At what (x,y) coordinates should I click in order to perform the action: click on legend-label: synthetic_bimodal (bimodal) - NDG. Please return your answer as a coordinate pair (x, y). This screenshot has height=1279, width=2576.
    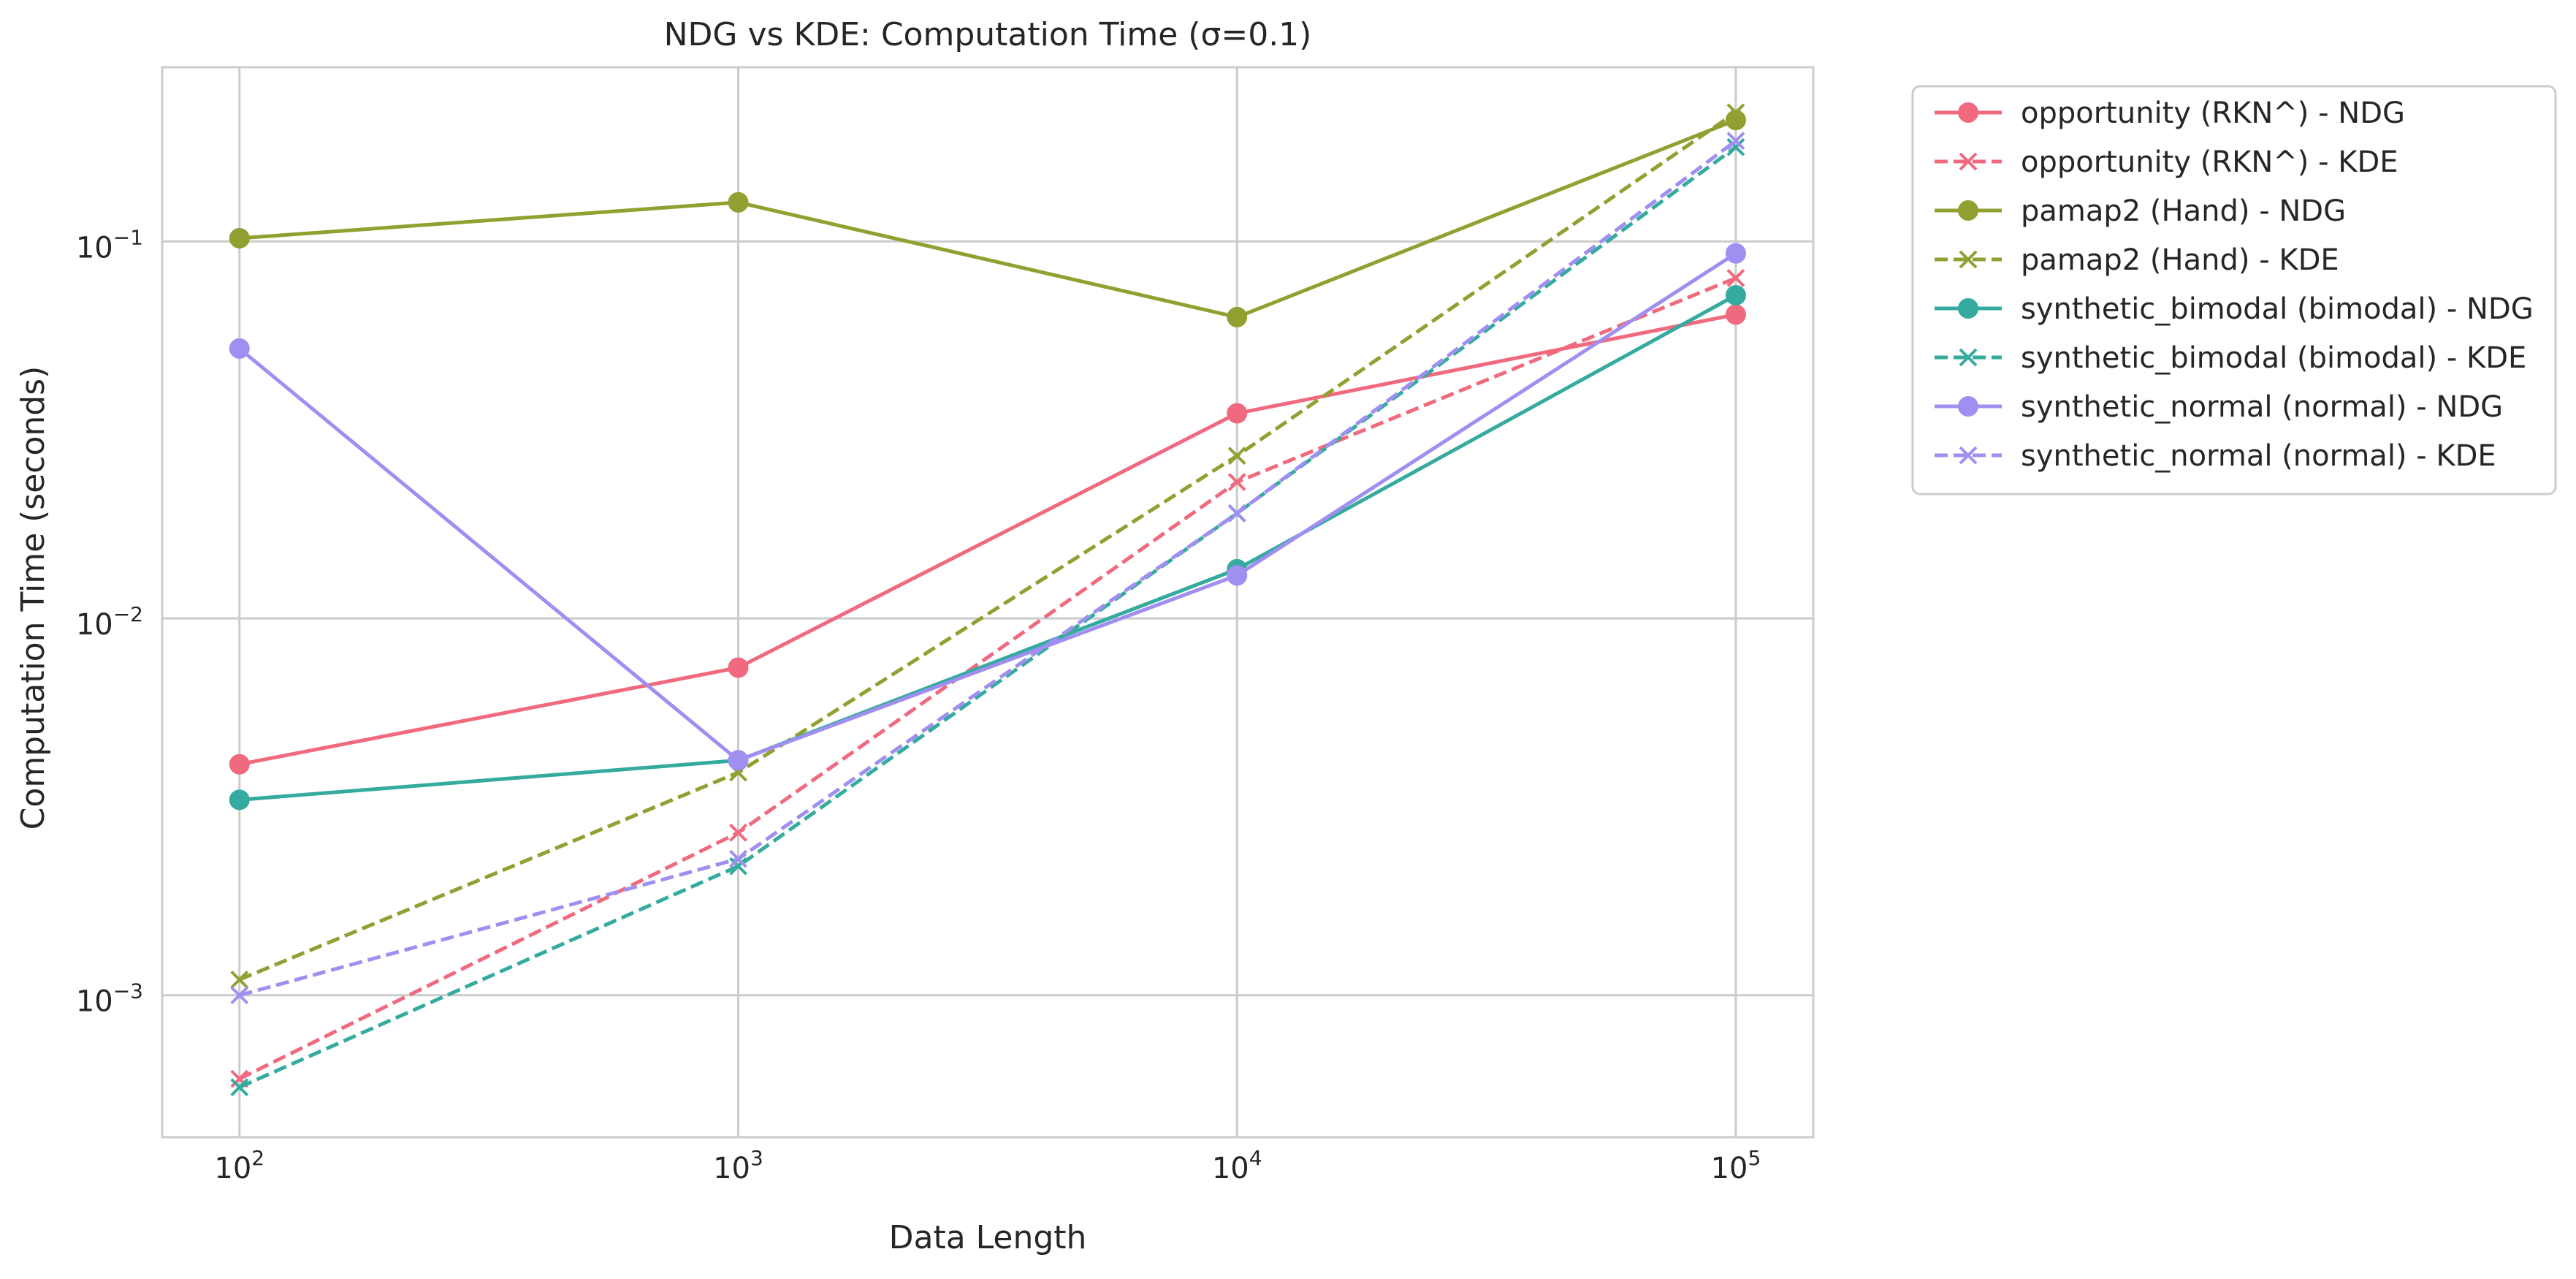
    Looking at the image, I should click on (2277, 309).